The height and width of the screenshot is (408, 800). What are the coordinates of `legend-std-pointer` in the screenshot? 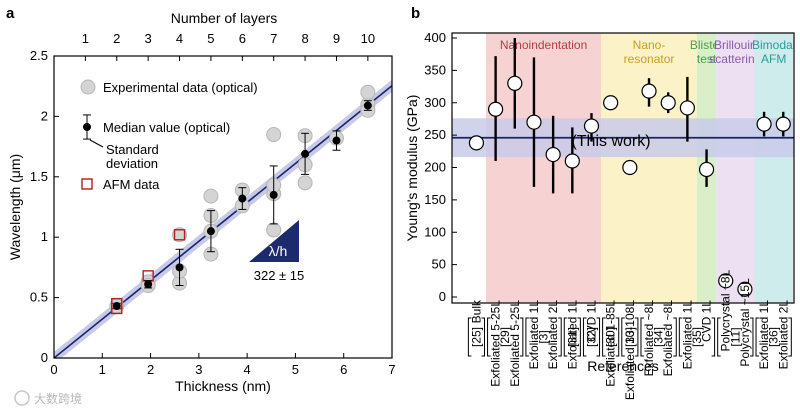 It's located at (96, 143).